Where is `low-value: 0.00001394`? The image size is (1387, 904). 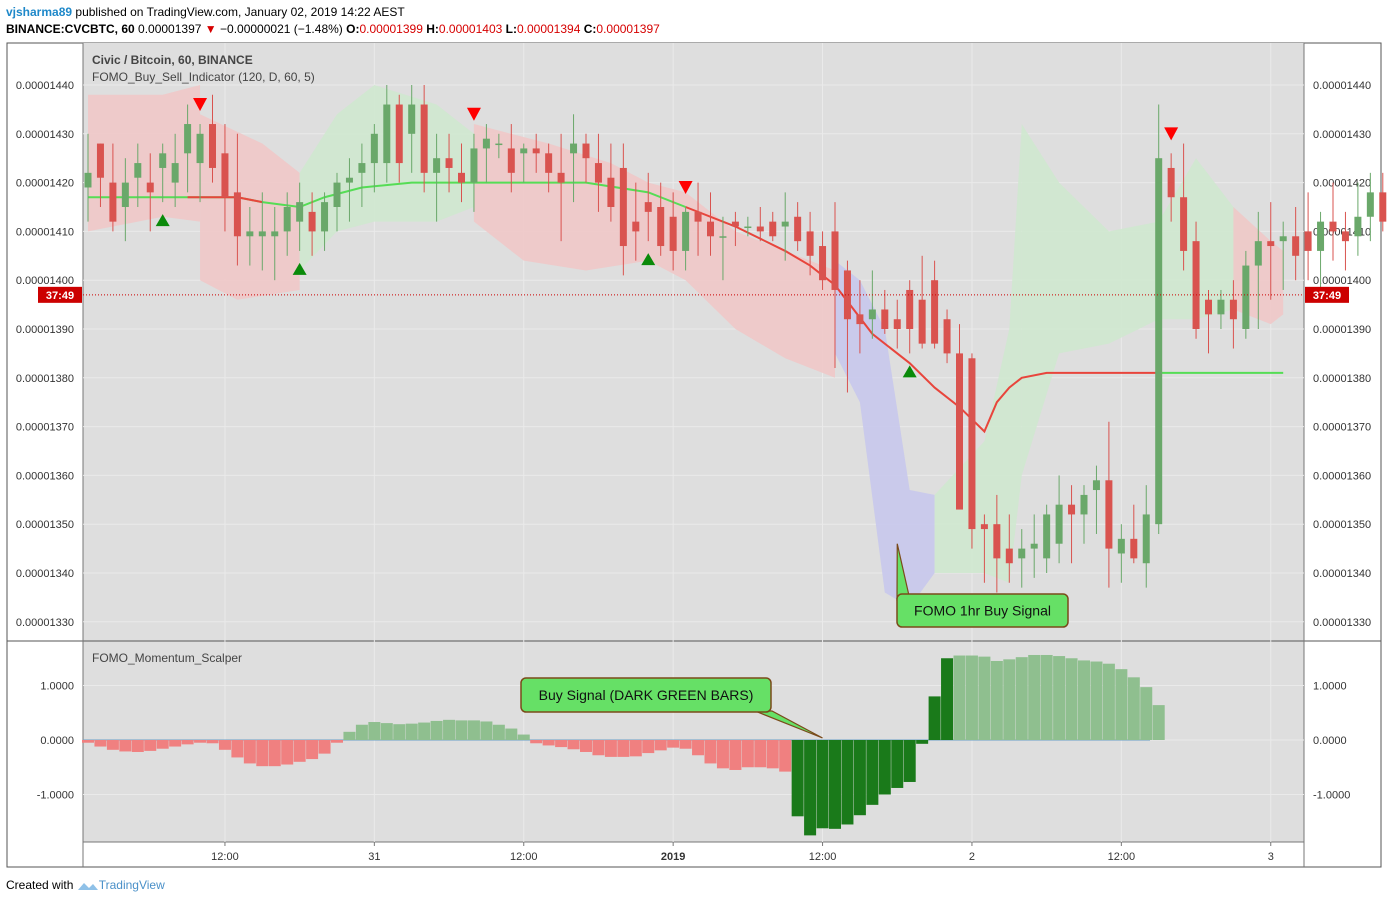
low-value: 0.00001394 is located at coordinates (548, 29).